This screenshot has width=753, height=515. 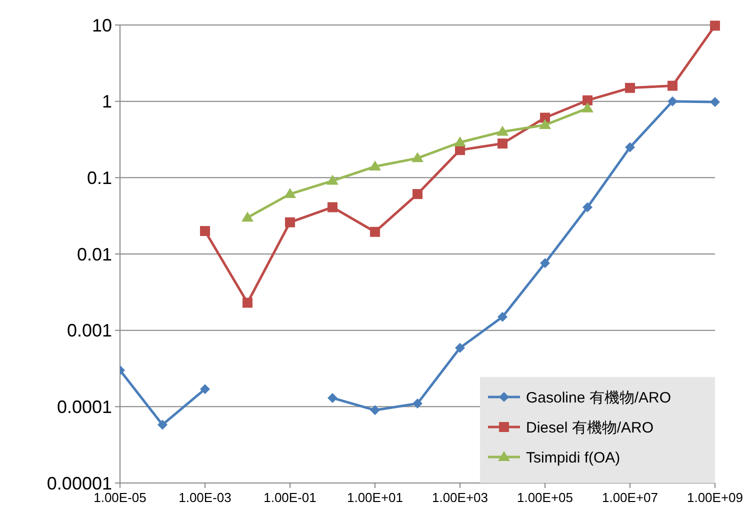 I want to click on y-tick-label: 0.1, so click(x=99, y=178).